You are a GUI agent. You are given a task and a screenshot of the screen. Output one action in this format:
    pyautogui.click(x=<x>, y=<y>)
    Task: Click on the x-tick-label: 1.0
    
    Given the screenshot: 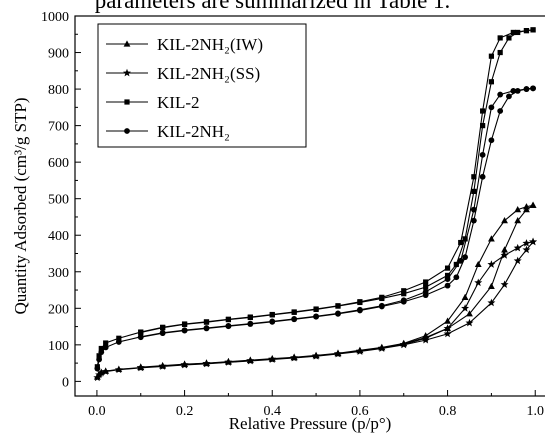 What is the action you would take?
    pyautogui.click(x=535, y=411)
    